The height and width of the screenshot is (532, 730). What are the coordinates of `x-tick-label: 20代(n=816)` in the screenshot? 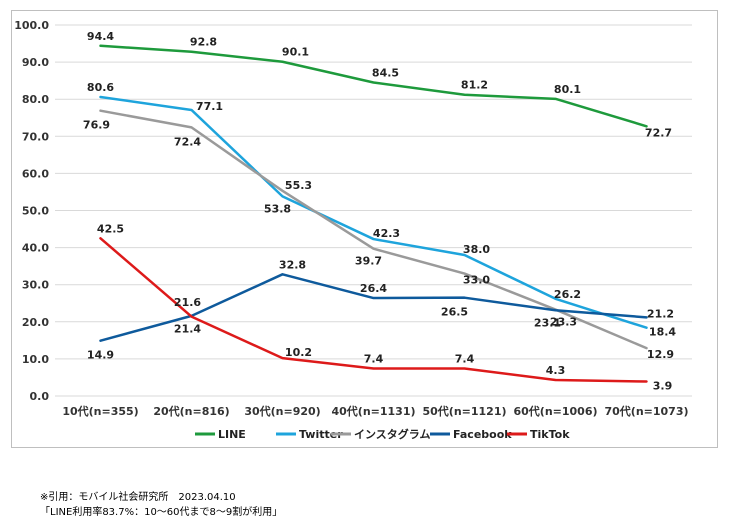 It's located at (191, 411).